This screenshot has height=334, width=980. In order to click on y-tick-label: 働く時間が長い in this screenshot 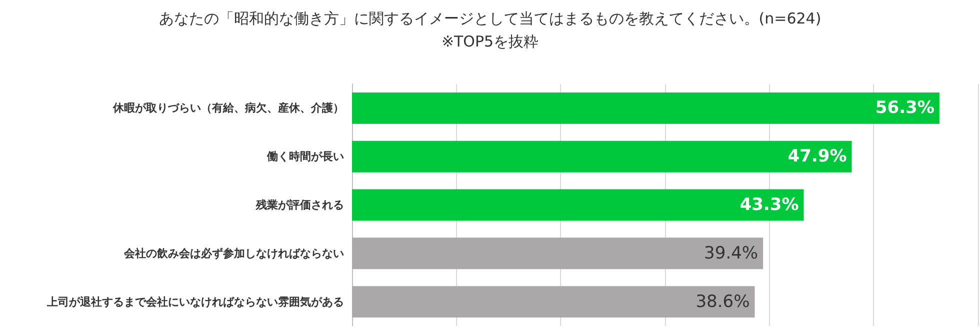, I will do `click(305, 157)`.